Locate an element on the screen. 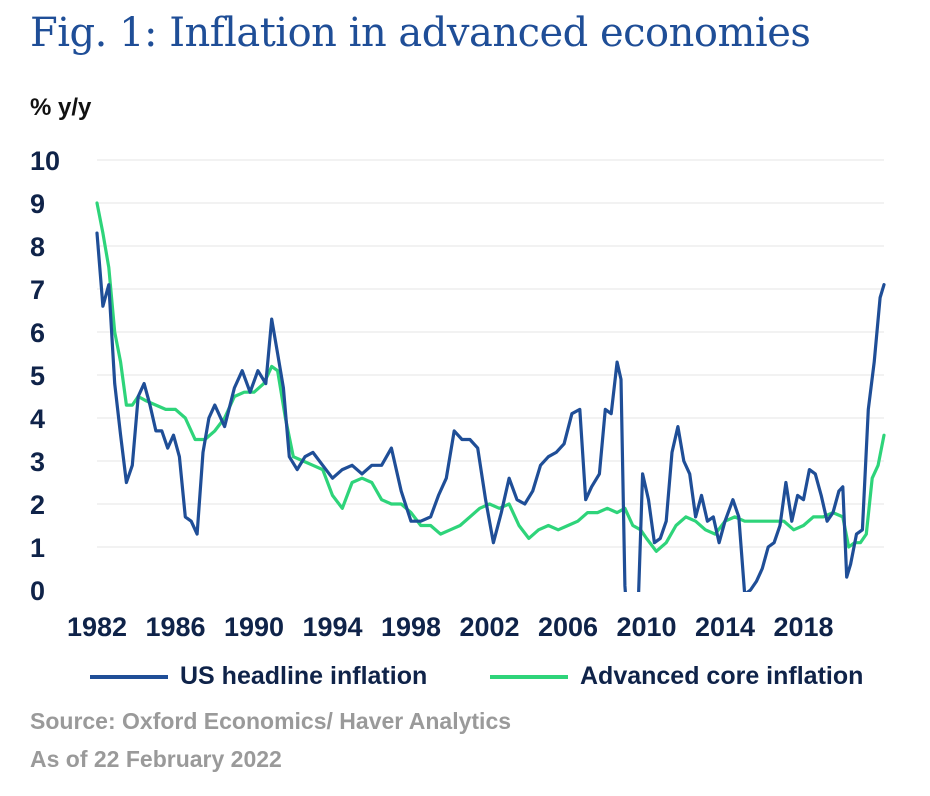  y-tick-label-6: 6 is located at coordinates (37, 333).